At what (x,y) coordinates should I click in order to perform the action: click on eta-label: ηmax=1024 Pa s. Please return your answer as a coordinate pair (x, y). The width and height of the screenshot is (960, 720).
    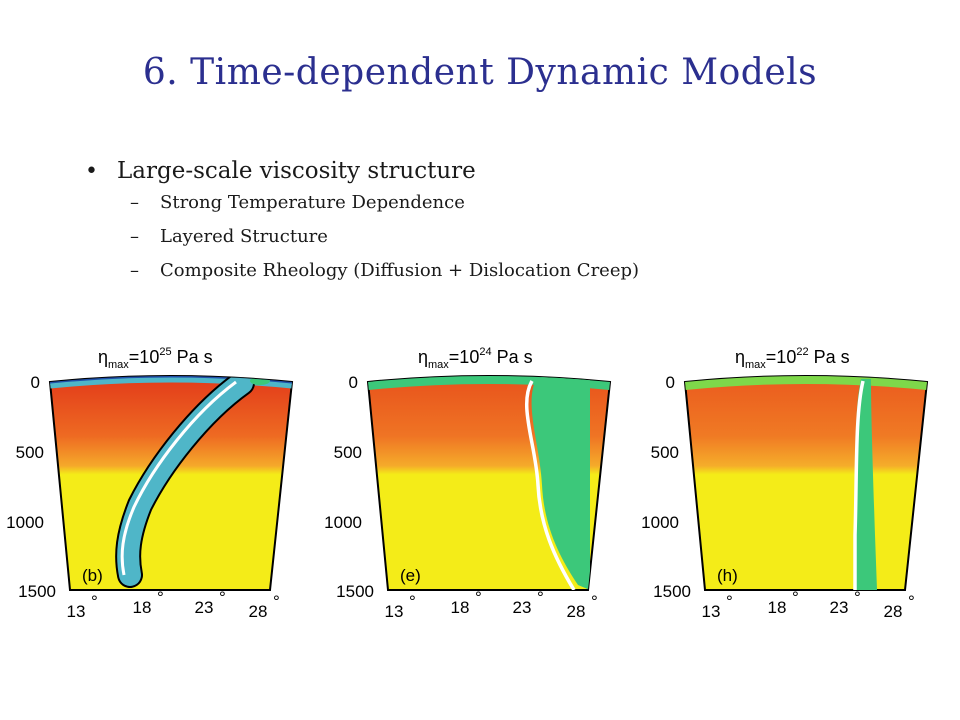
    Looking at the image, I should click on (475, 358).